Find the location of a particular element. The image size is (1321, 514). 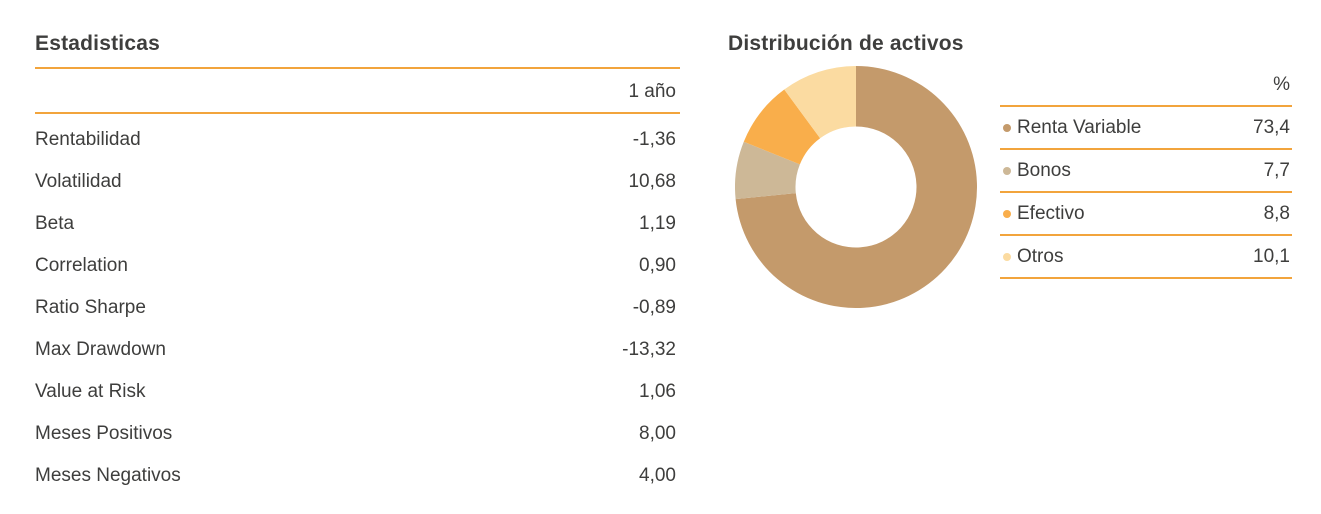

table-row: Ratio Sharpe -0,89 is located at coordinates (357, 308).